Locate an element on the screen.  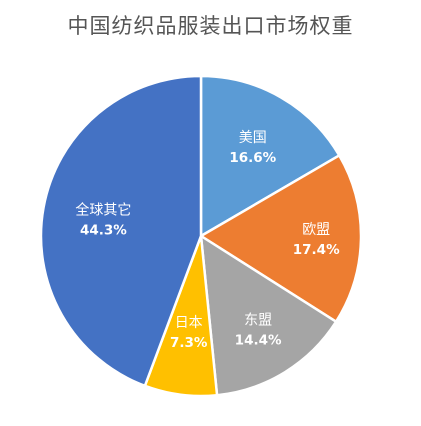
slice-category-label: 美国 is located at coordinates (253, 138).